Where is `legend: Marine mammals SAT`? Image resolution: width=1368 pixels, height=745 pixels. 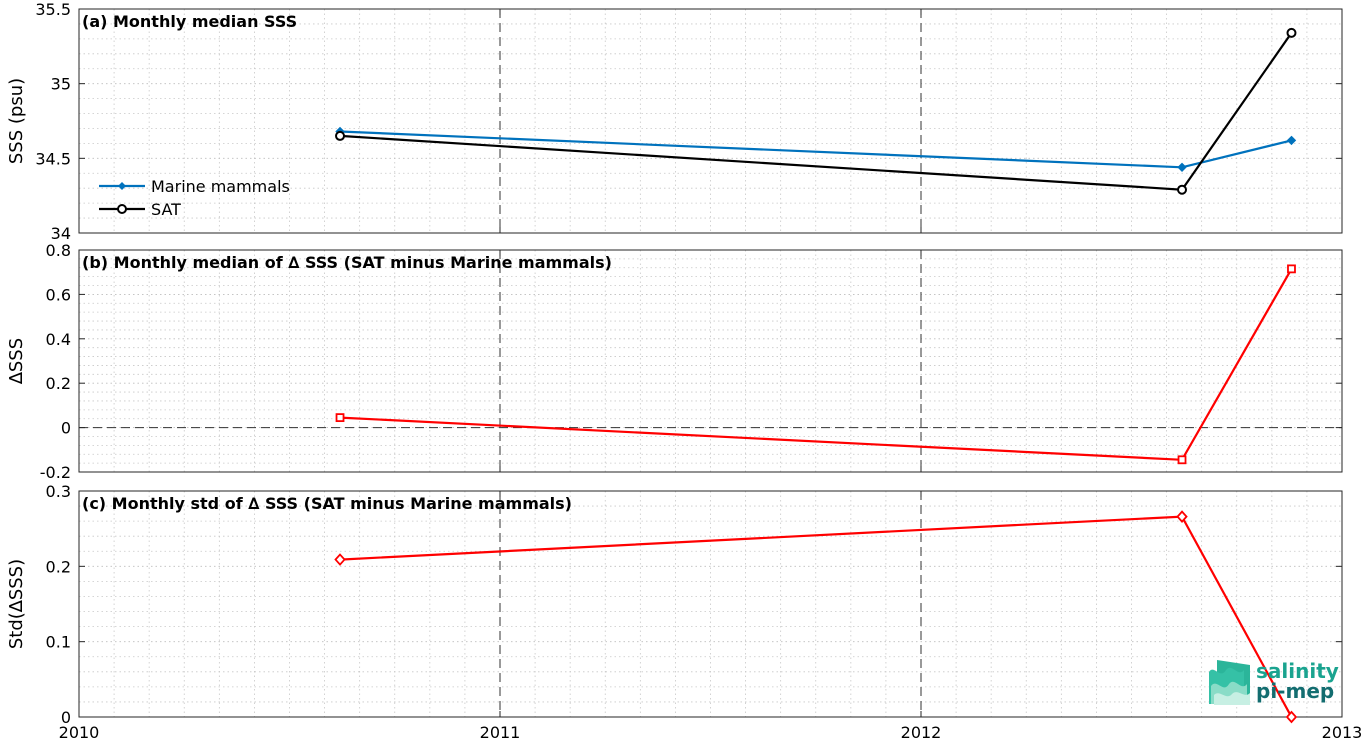
legend: Marine mammals SAT is located at coordinates (194, 198).